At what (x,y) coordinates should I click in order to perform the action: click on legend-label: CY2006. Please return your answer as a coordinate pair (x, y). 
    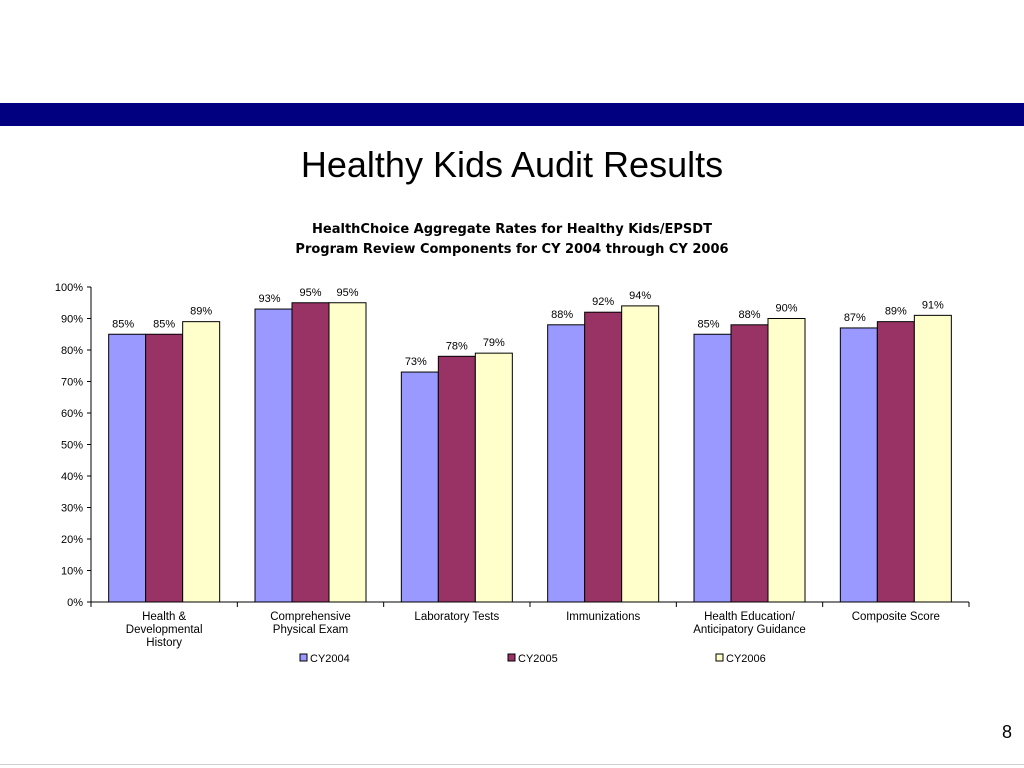
    Looking at the image, I should click on (746, 659).